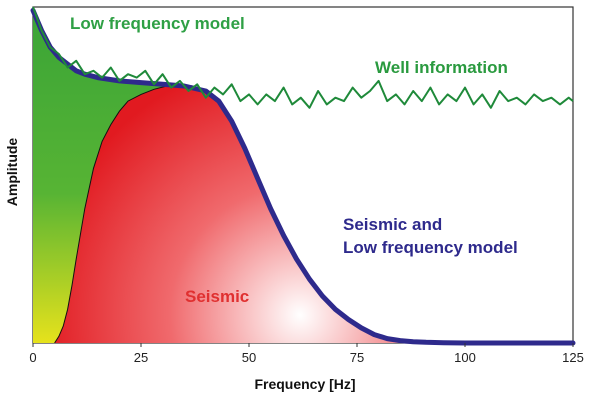  I want to click on combined-annotation-line2: Low frequency model, so click(430, 247).